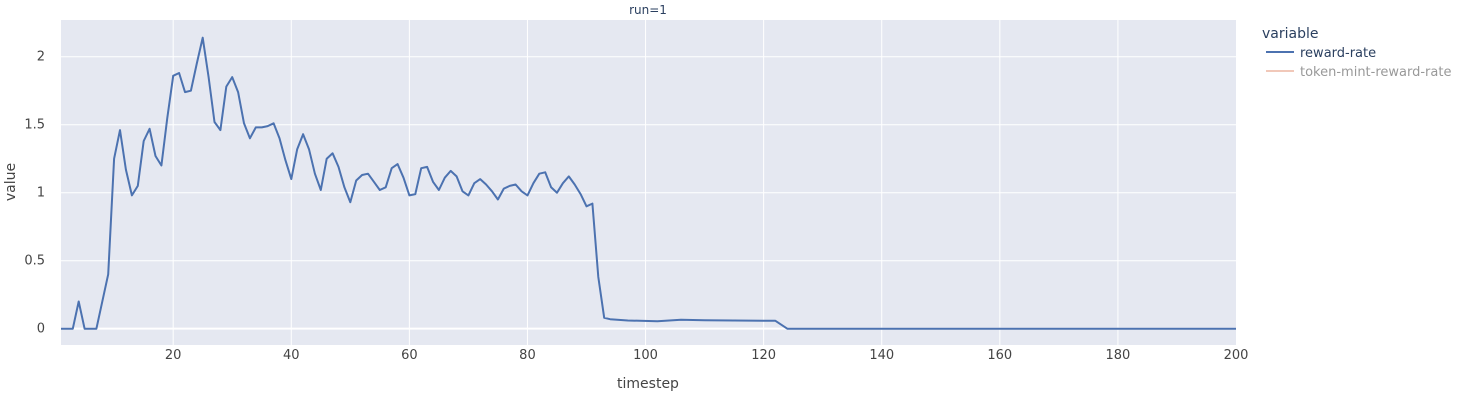 Image resolution: width=1471 pixels, height=400 pixels. What do you see at coordinates (291, 355) in the screenshot?
I see `x-tick-label: 40` at bounding box center [291, 355].